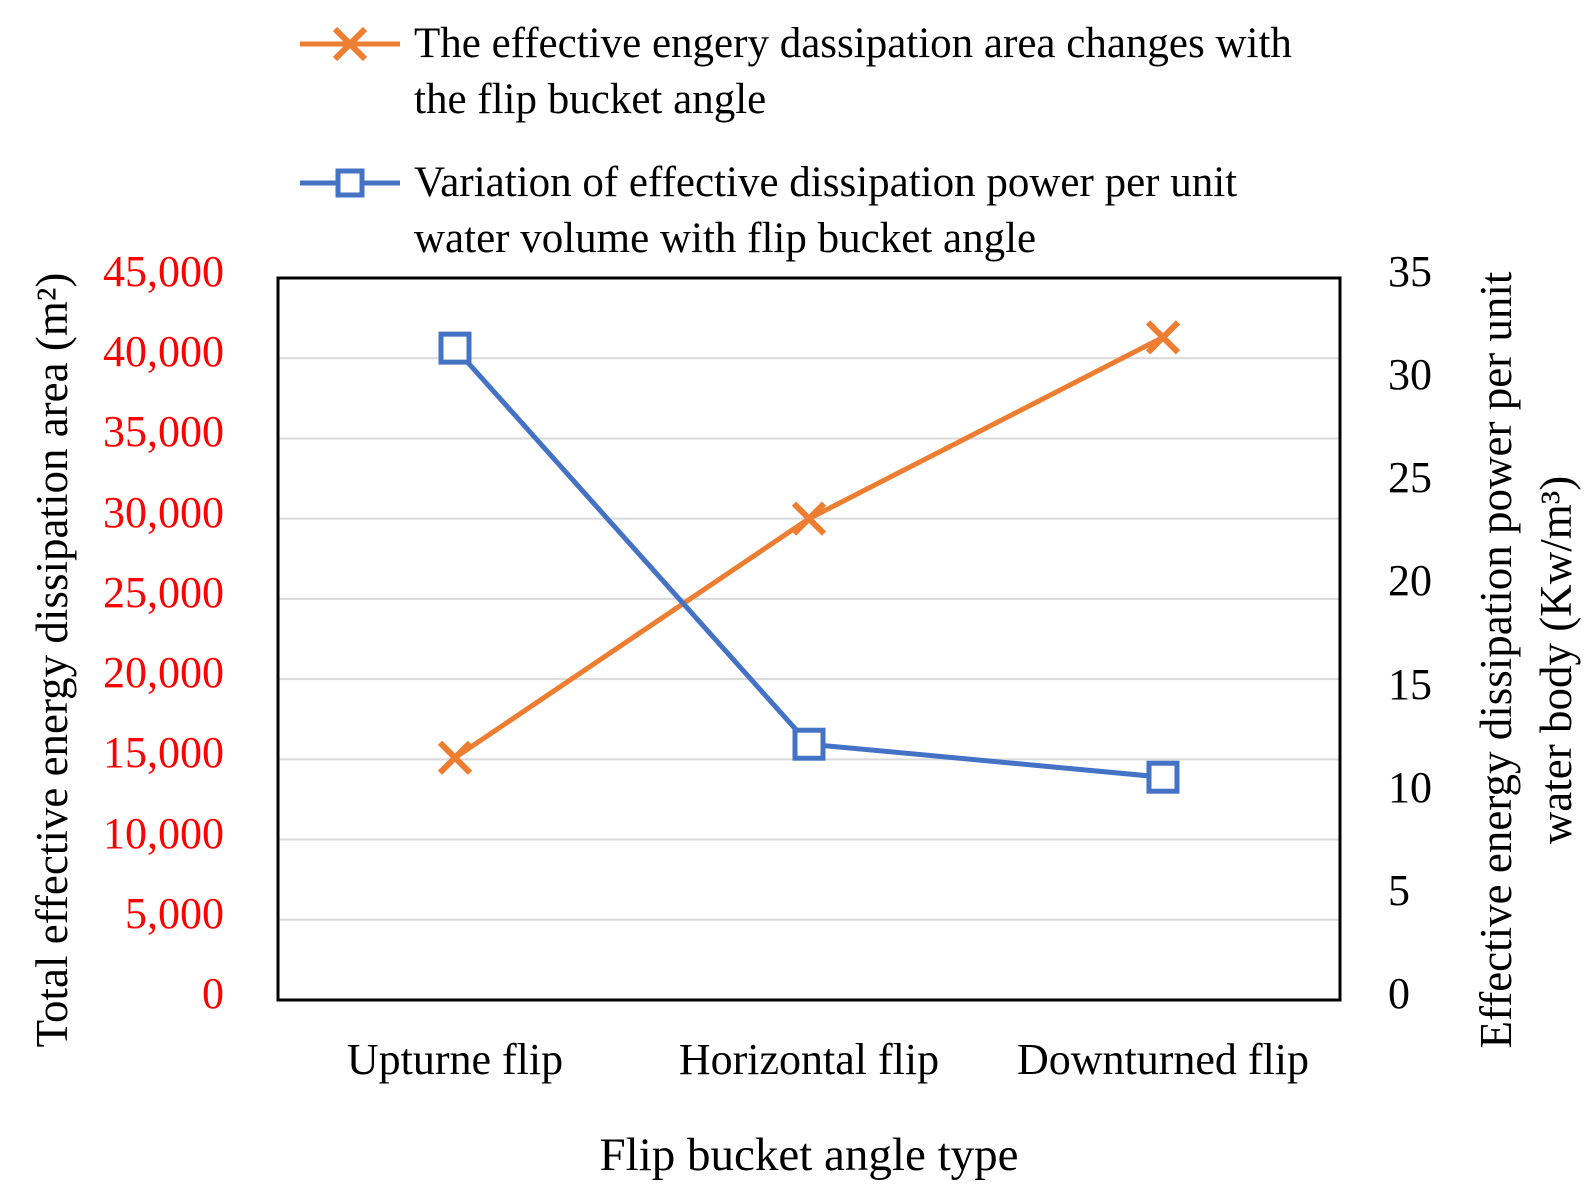 The height and width of the screenshot is (1202, 1594). Describe the element at coordinates (163, 673) in the screenshot. I see `left-axis-tick-label: 20,000` at that location.